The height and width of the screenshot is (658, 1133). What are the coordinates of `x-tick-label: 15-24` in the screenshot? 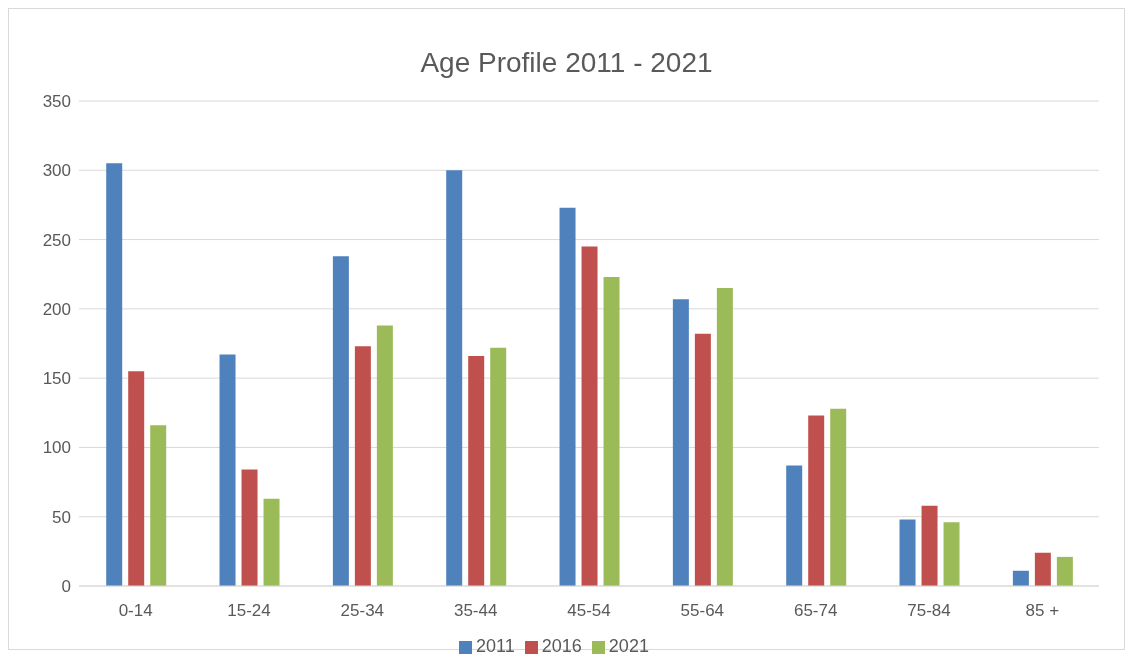 It's located at (249, 611).